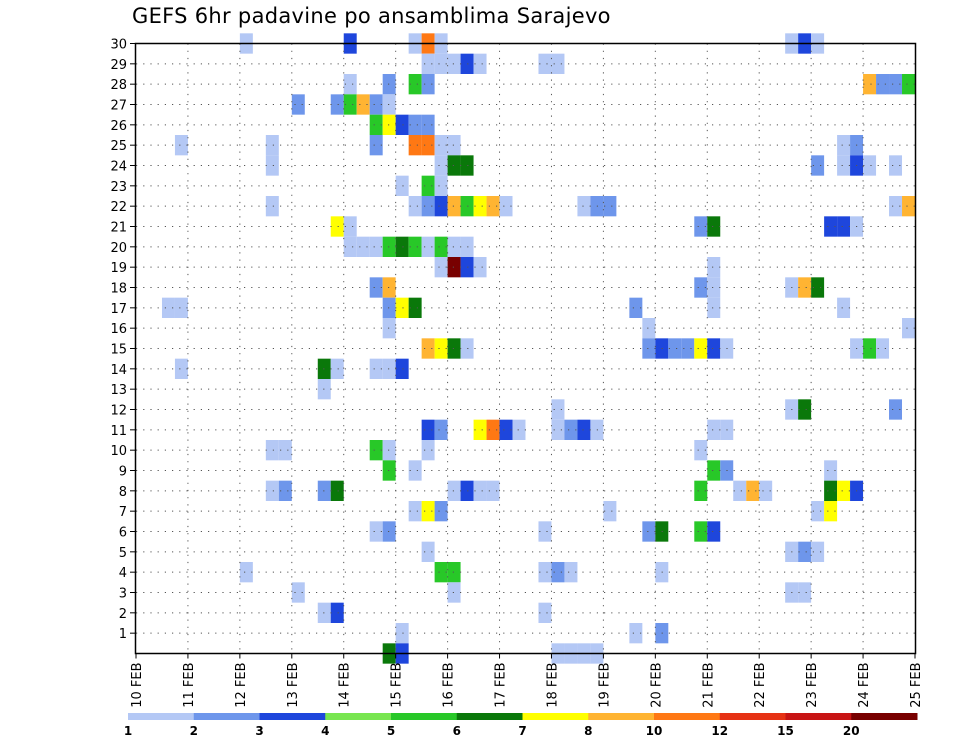 This screenshot has width=960, height=742. What do you see at coordinates (118, 411) in the screenshot?
I see `y-tick-label: 12` at bounding box center [118, 411].